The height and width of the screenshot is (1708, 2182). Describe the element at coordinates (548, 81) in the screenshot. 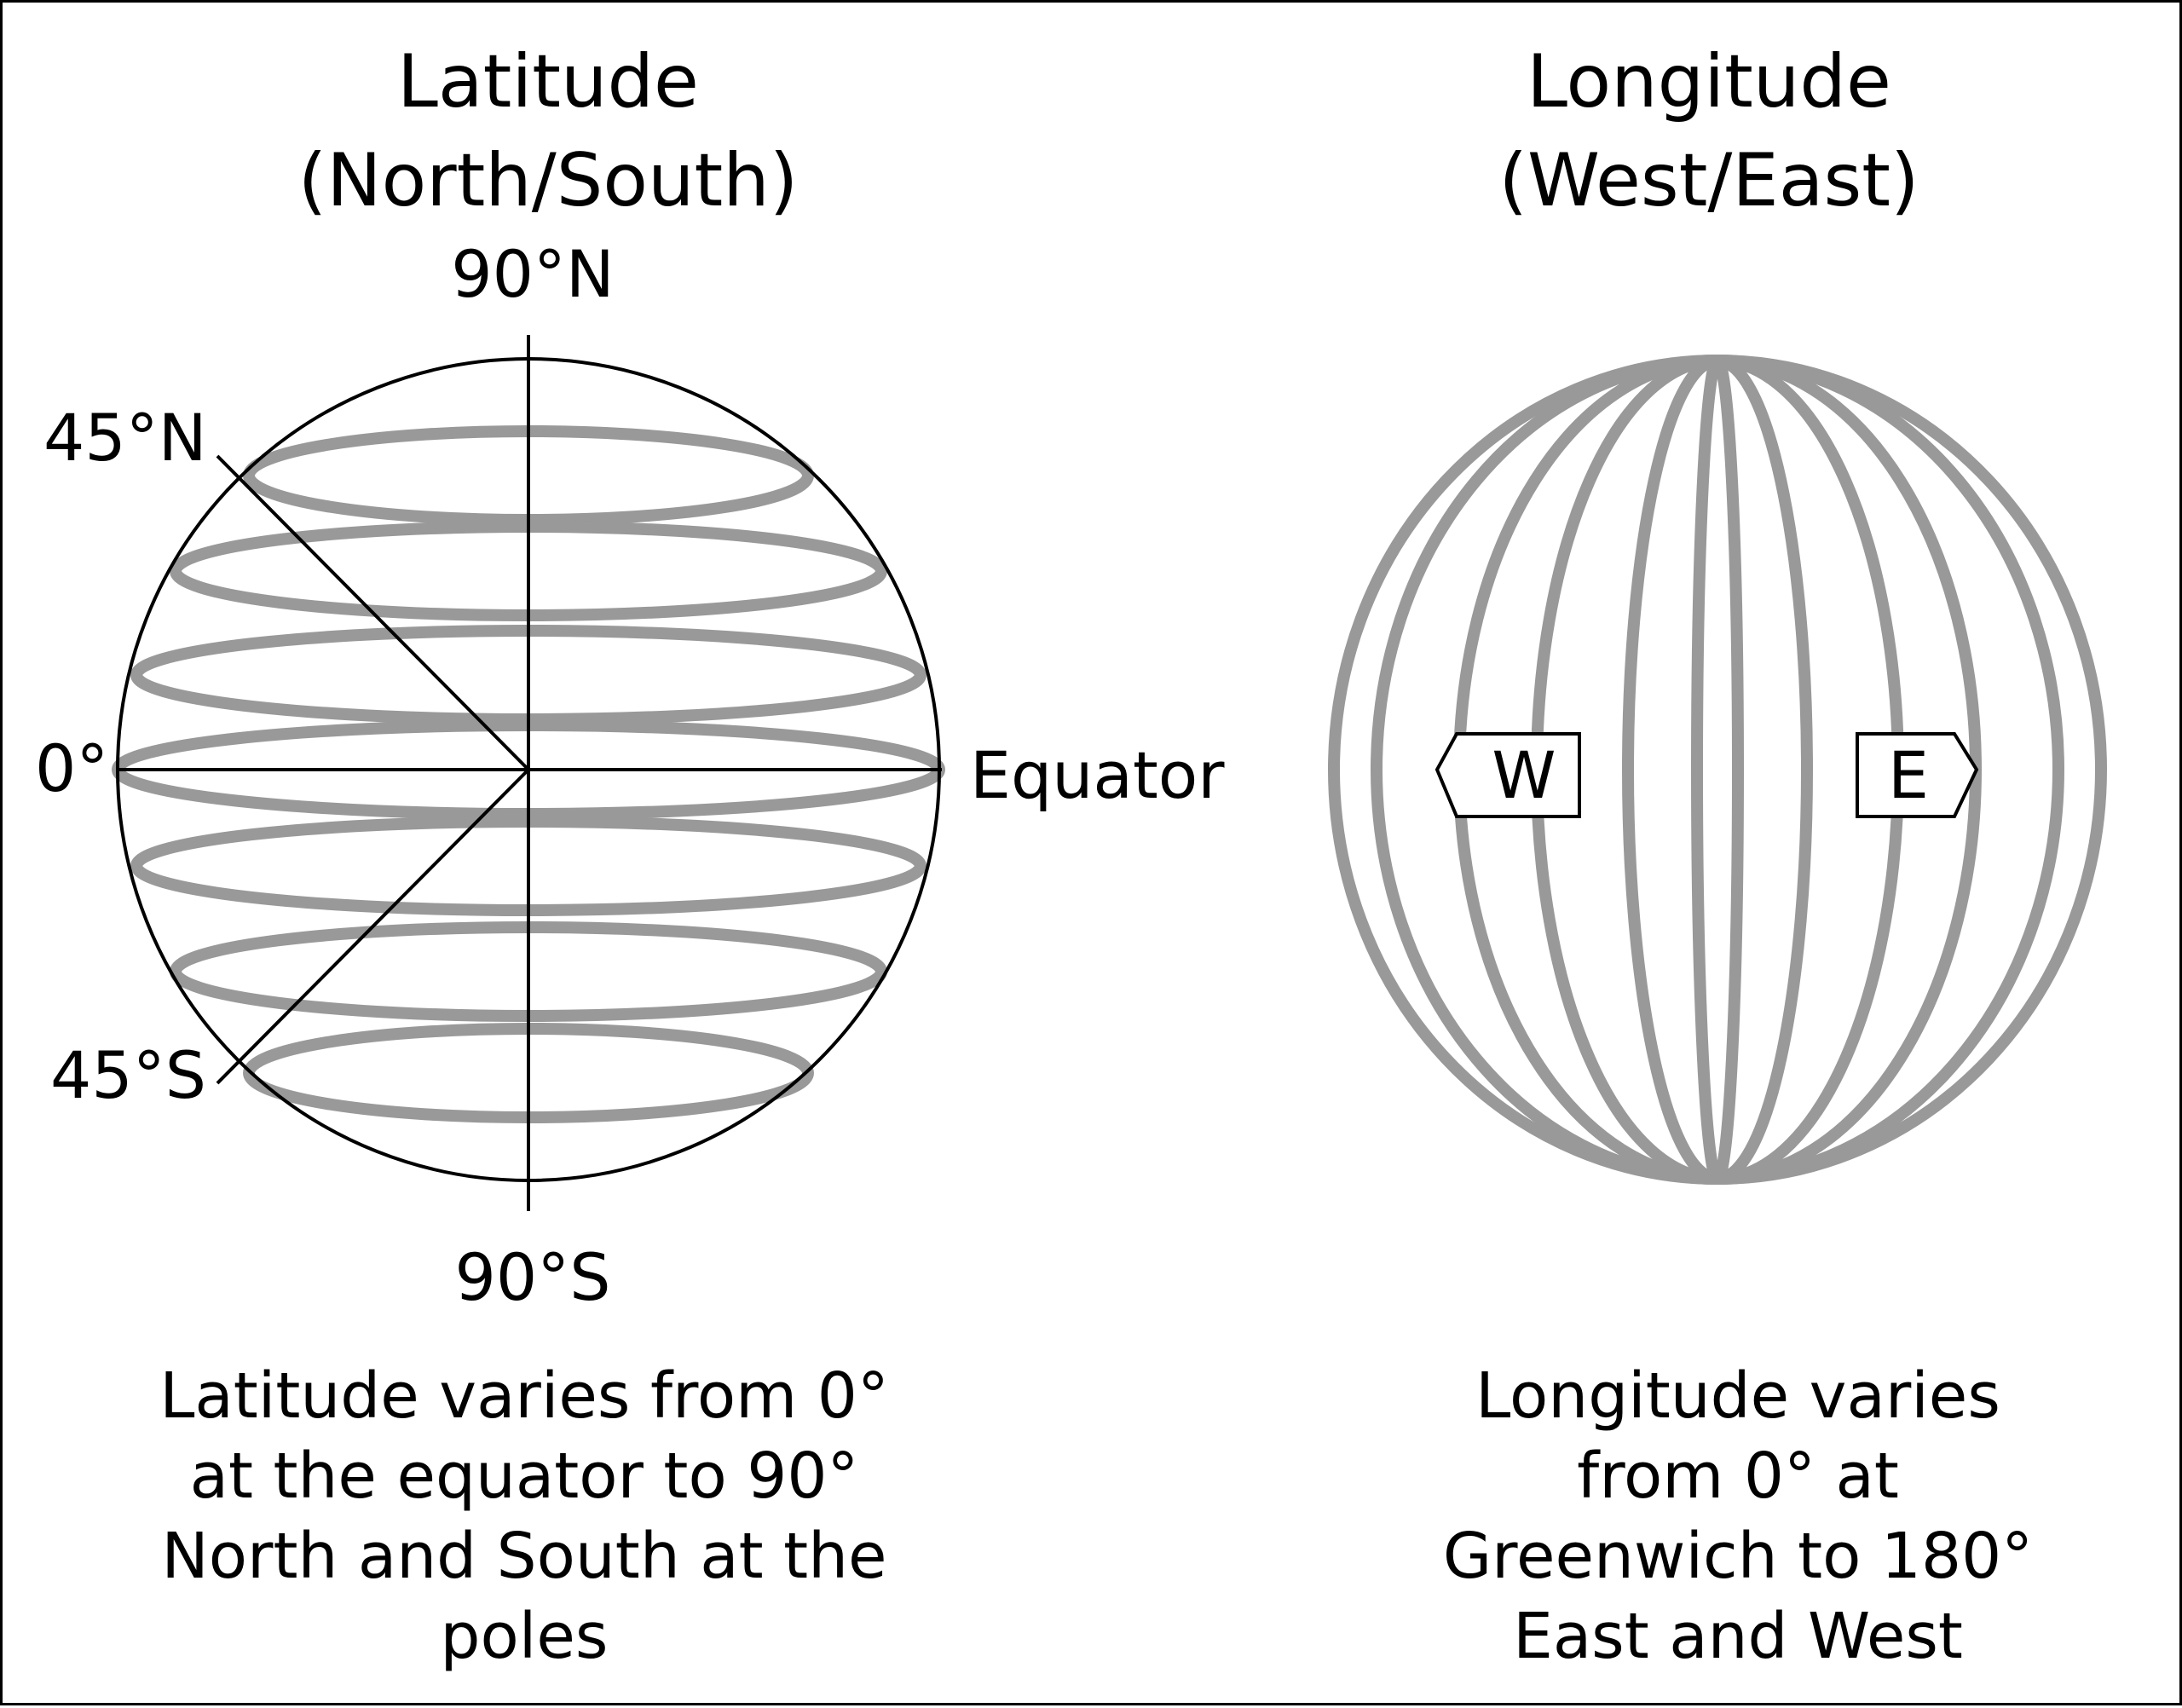

I see `latitude-title-line1: Latitude` at that location.